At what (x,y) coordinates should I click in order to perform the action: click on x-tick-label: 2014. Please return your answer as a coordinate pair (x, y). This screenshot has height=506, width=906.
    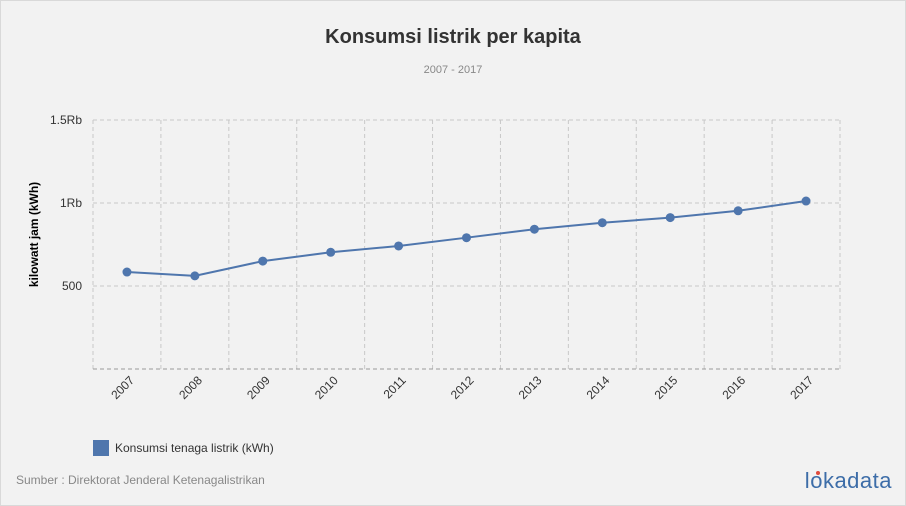
    Looking at the image, I should click on (598, 387).